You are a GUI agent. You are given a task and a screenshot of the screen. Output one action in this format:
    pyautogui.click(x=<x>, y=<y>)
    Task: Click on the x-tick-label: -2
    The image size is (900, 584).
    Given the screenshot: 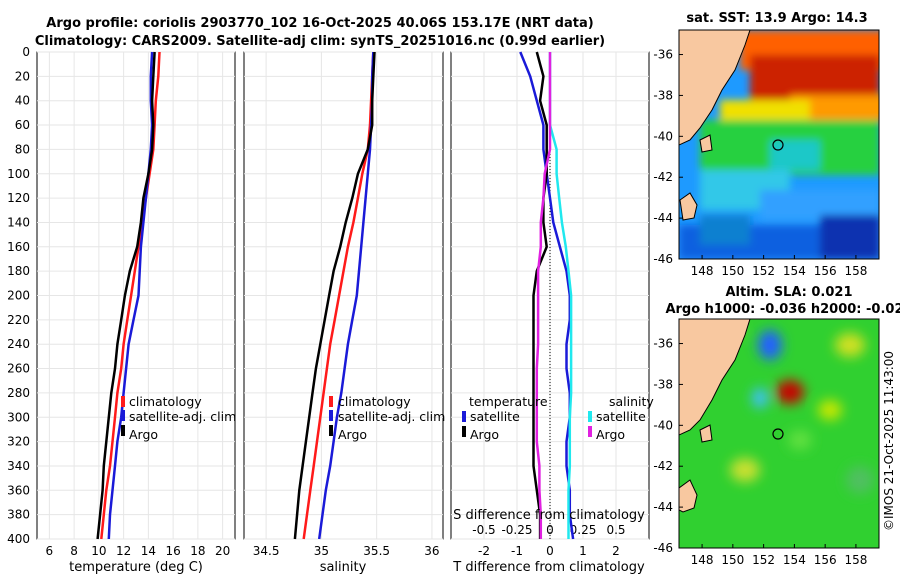 What is the action you would take?
    pyautogui.click(x=484, y=551)
    